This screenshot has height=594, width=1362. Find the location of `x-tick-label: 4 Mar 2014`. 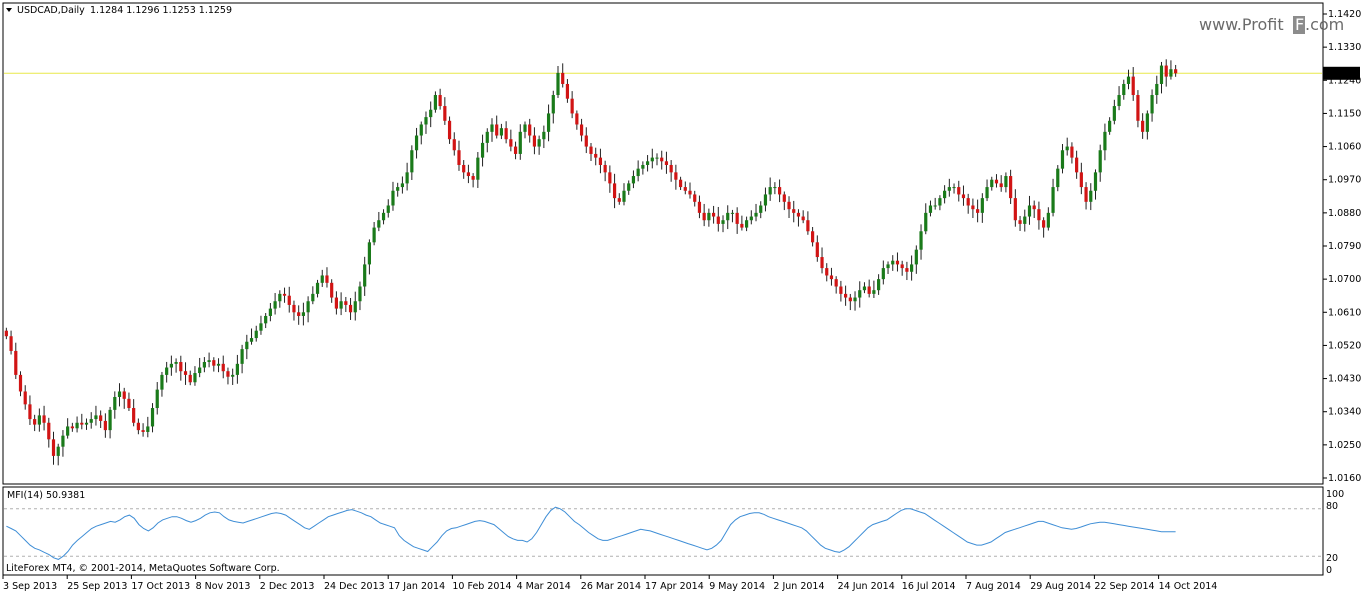

x-tick-label: 4 Mar 2014 is located at coordinates (544, 586).